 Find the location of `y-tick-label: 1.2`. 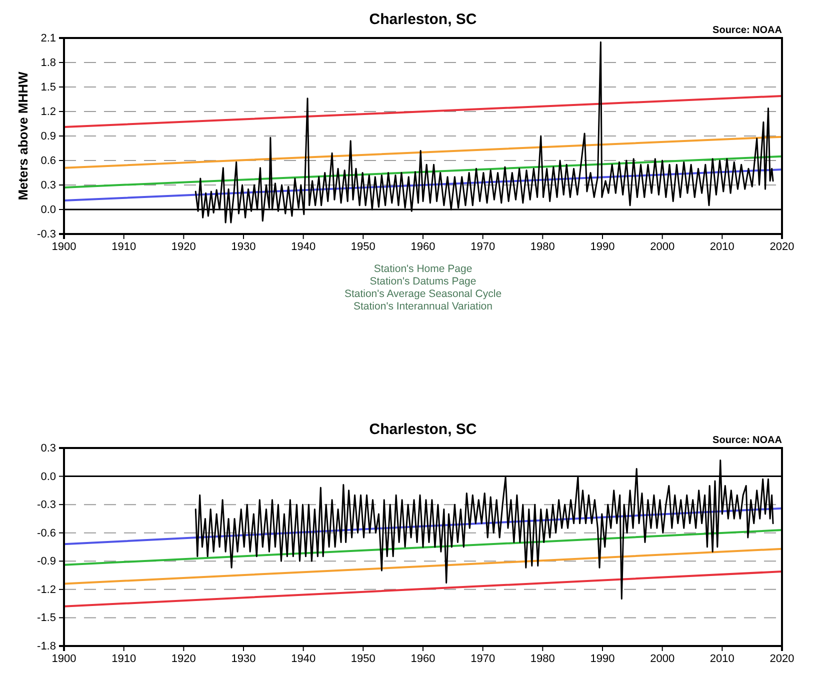

y-tick-label: 1.2 is located at coordinates (48, 112).